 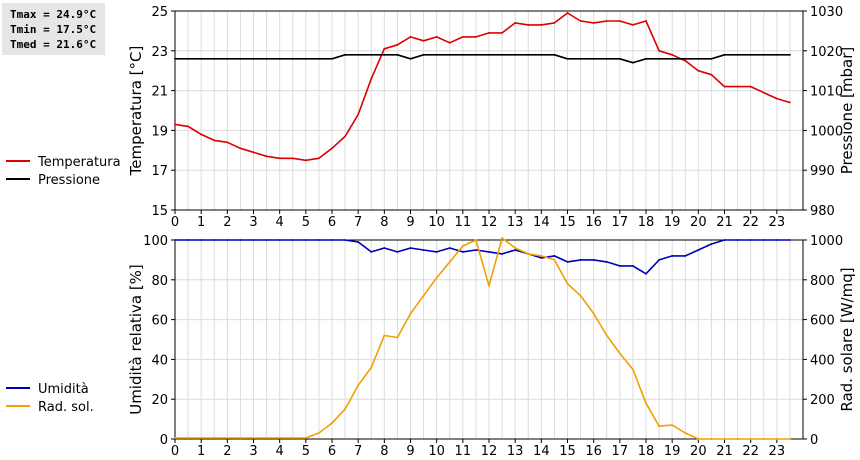 What do you see at coordinates (750, 222) in the screenshot?
I see `x-tick-label: 22` at bounding box center [750, 222].